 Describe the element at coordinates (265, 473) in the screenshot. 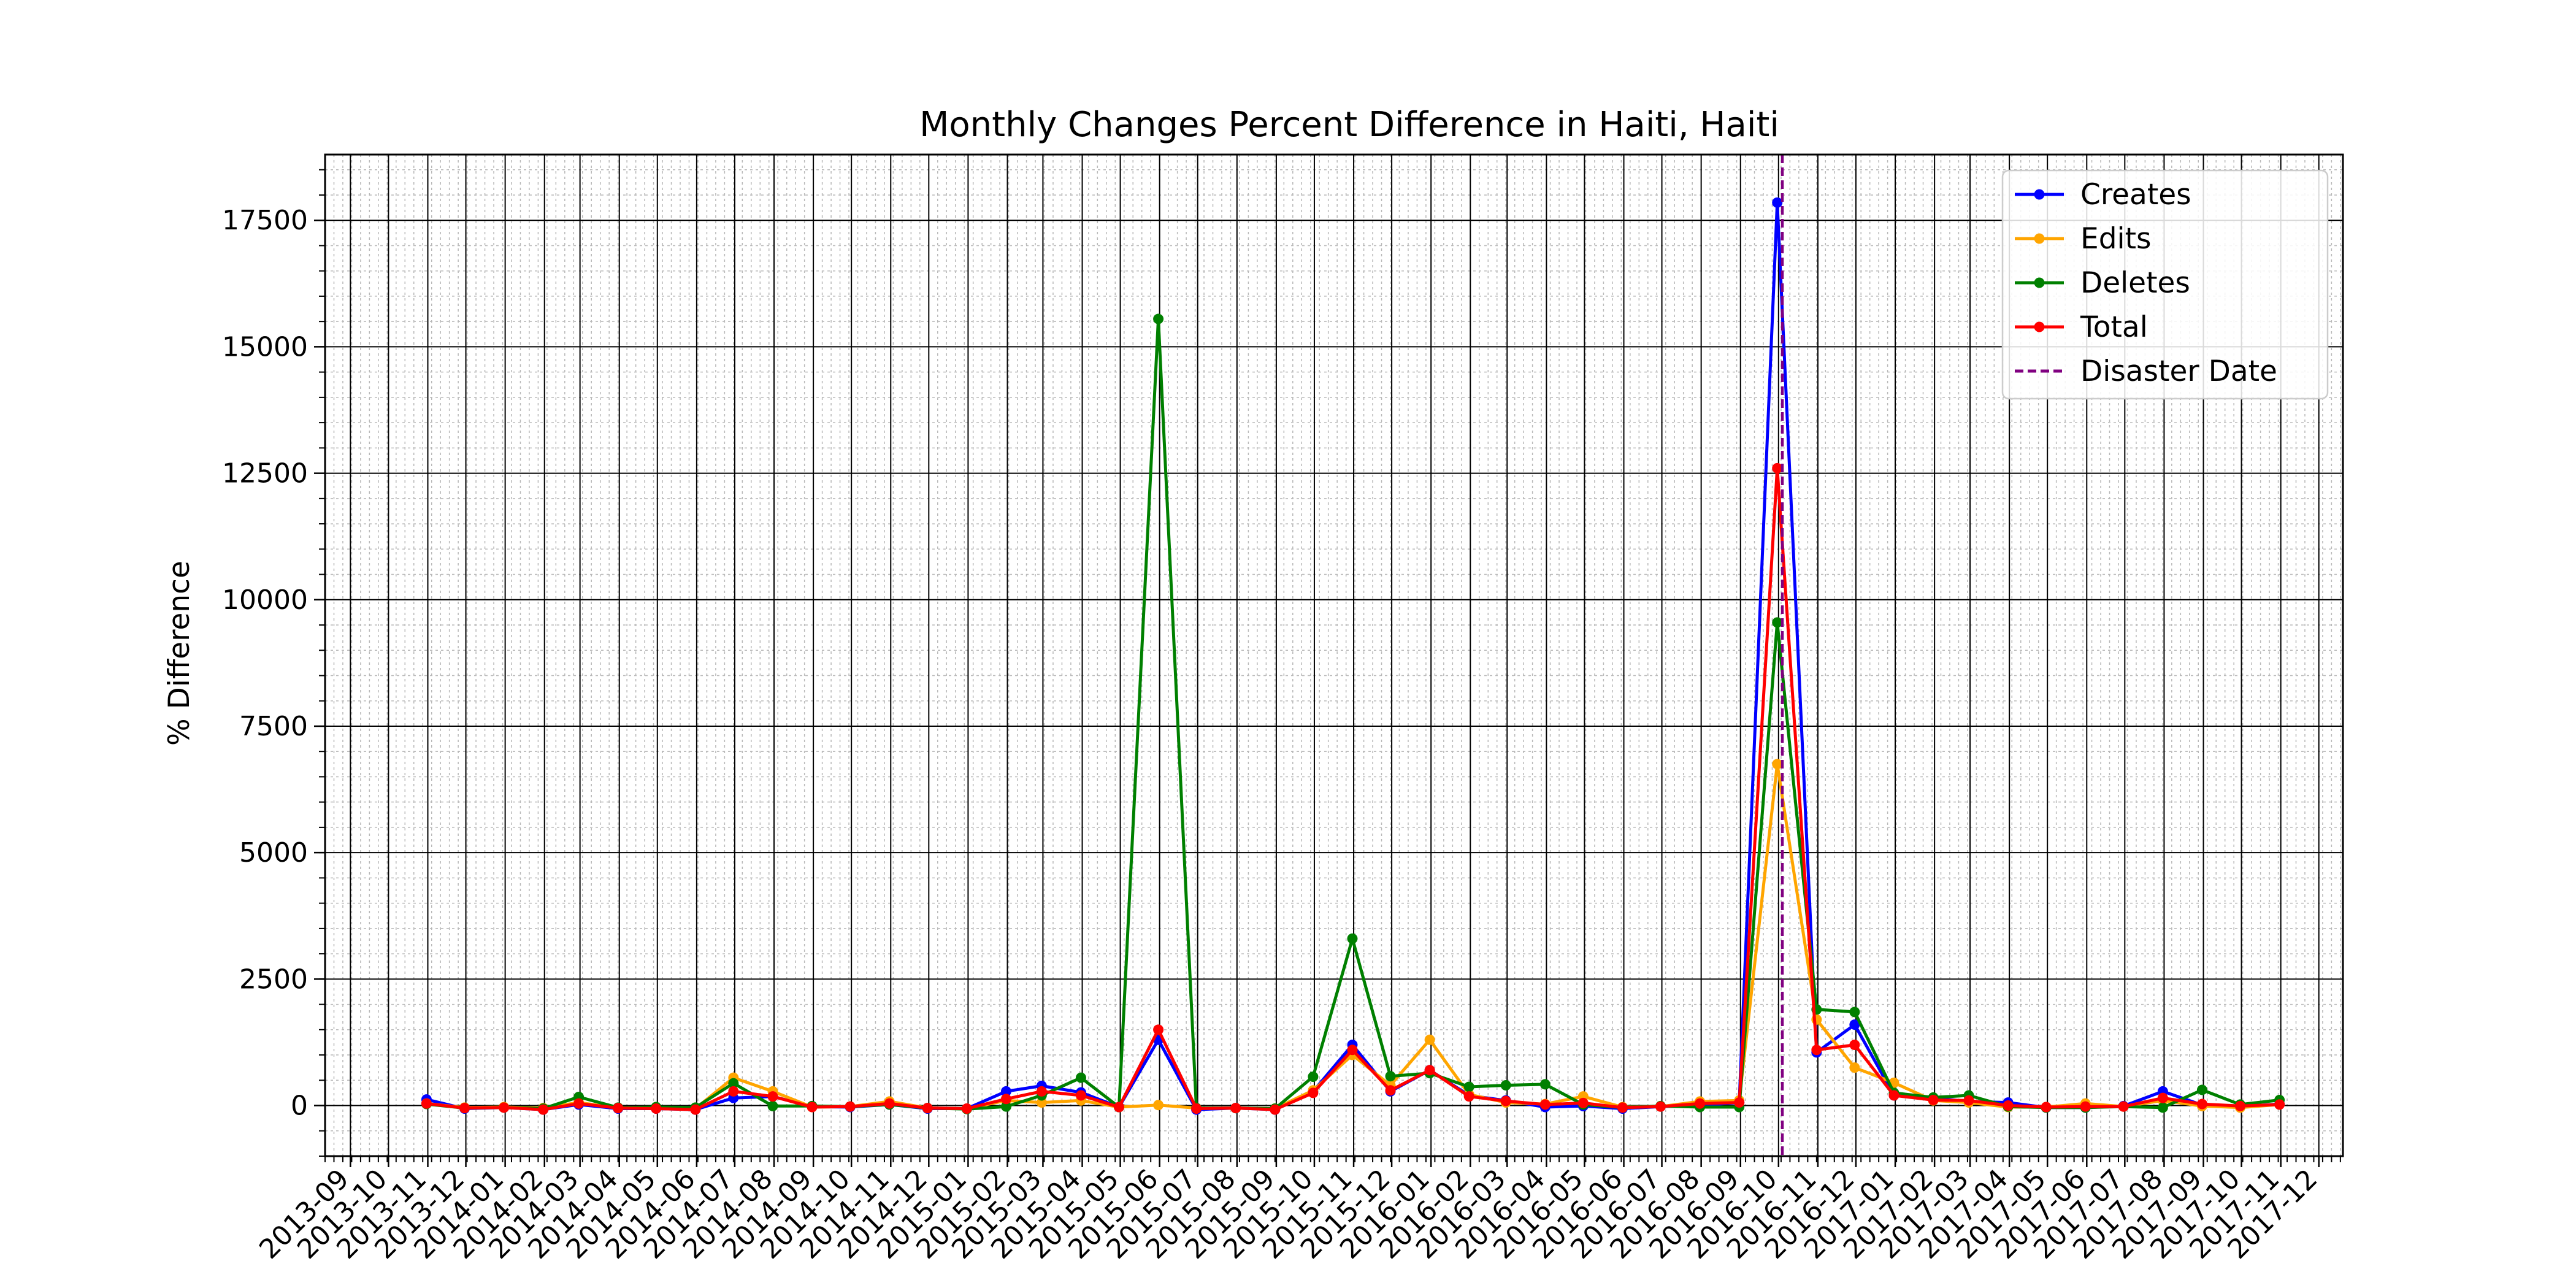

I see `y-tick-label: 12500` at that location.